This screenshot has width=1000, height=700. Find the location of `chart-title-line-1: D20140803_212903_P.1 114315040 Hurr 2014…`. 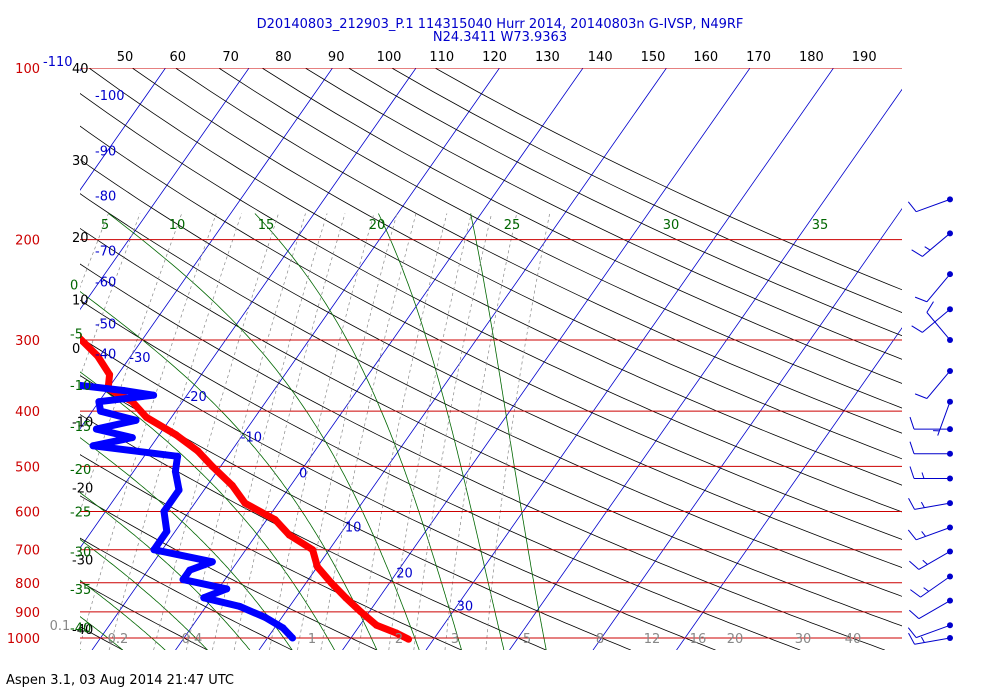

chart-title-line-1: D20140803_212903_P.1 114315040 Hurr 2014… is located at coordinates (500, 24).